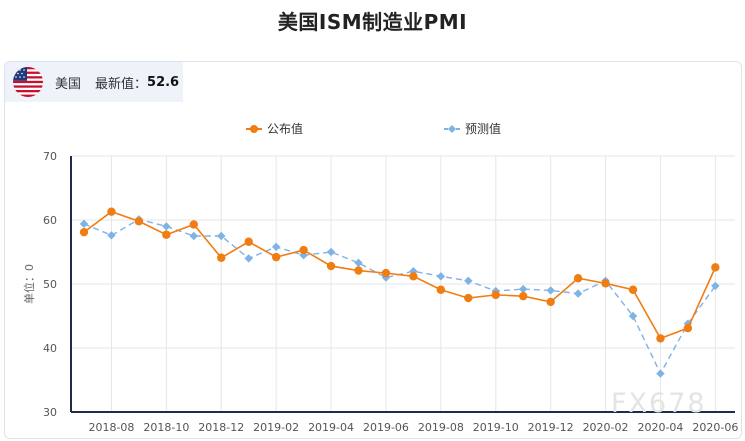 This screenshot has width=745, height=441. I want to click on y-tick-label: 70, so click(50, 156).